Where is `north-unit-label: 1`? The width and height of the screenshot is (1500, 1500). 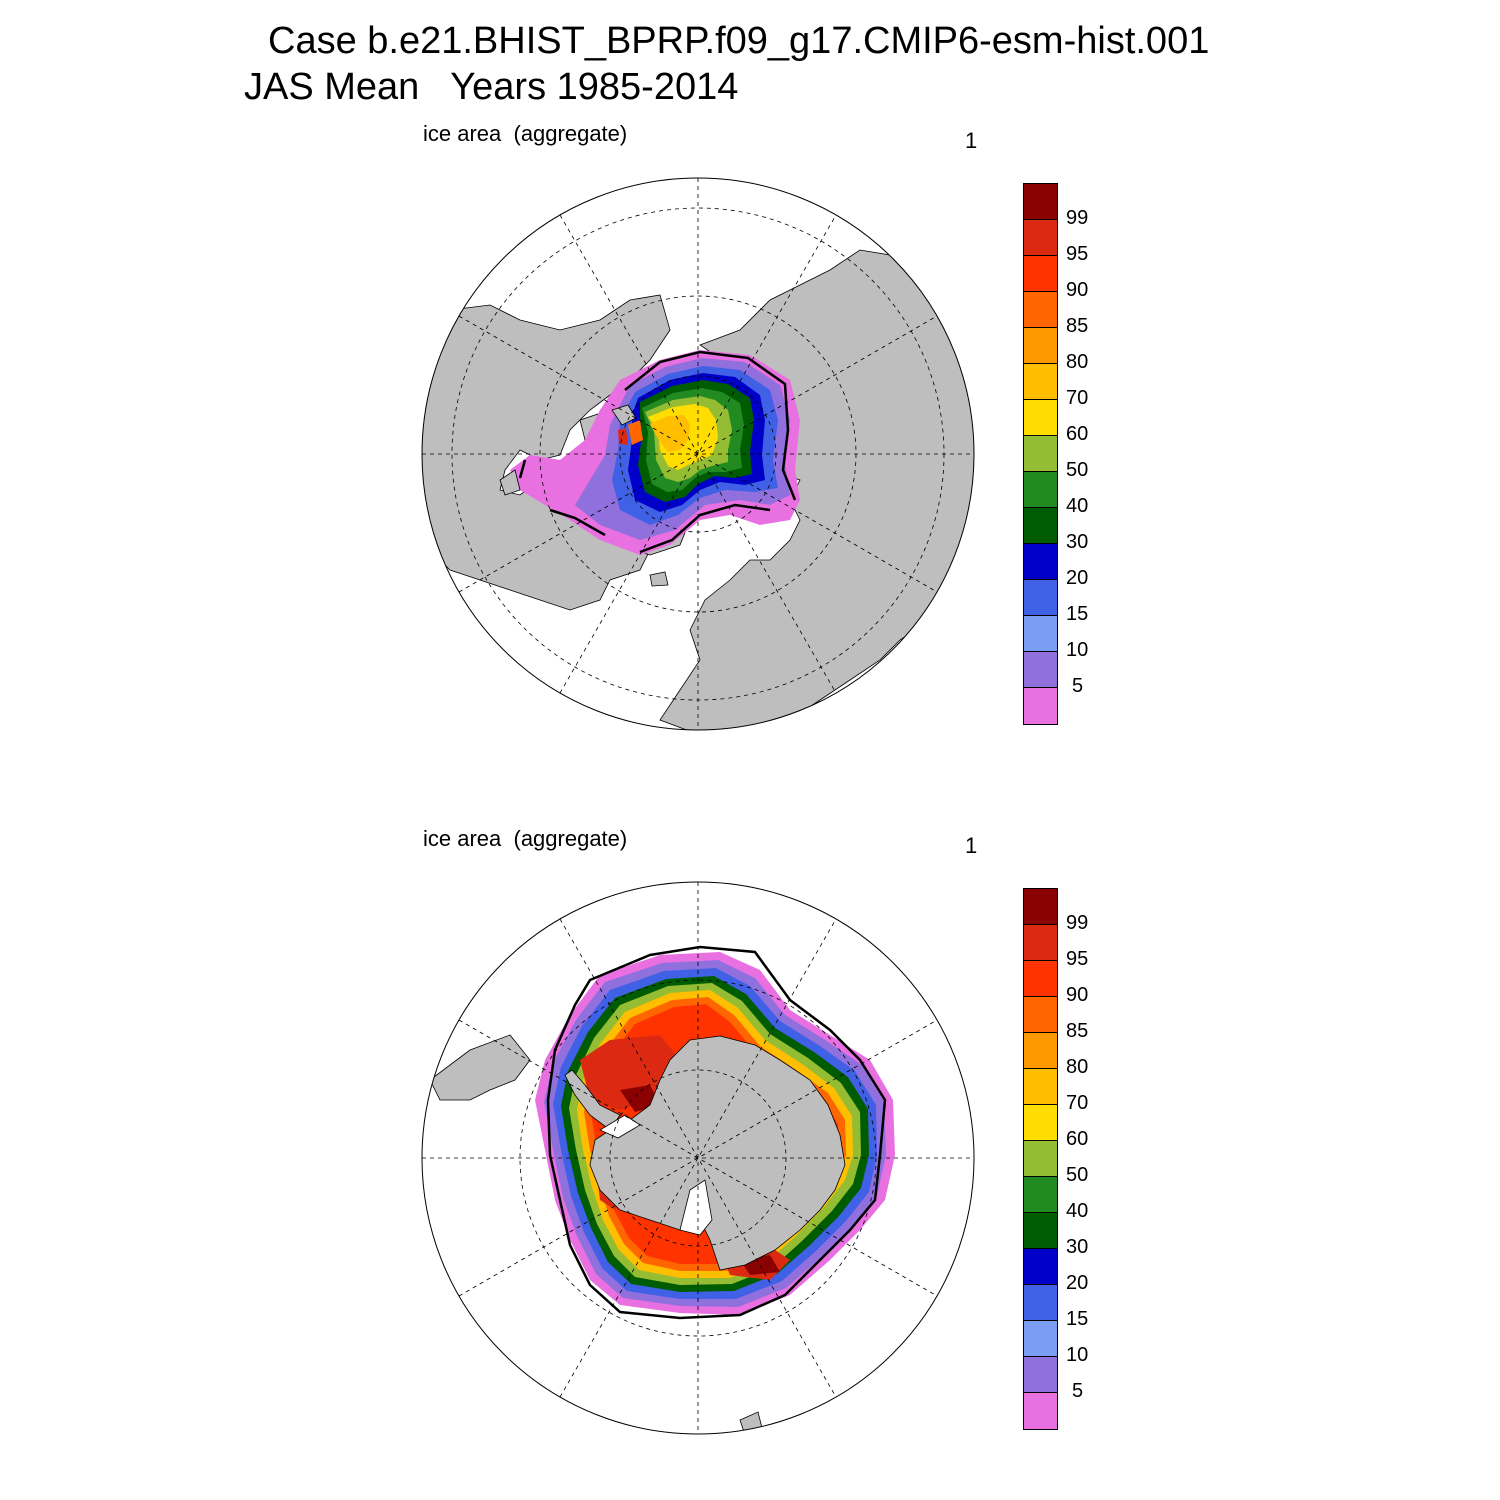
north-unit-label: 1 is located at coordinates (971, 140).